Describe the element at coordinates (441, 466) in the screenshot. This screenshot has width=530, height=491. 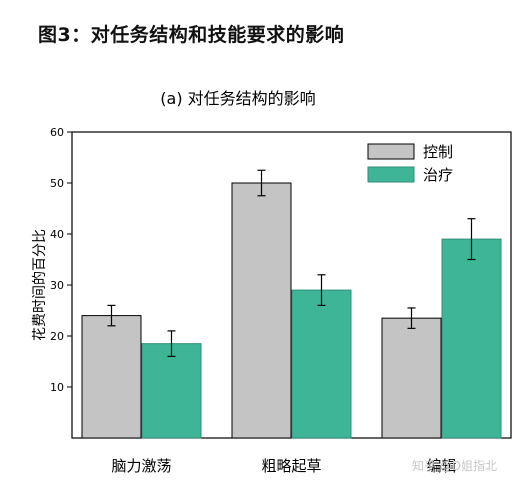
I see `x-tick-label: 编辑` at that location.